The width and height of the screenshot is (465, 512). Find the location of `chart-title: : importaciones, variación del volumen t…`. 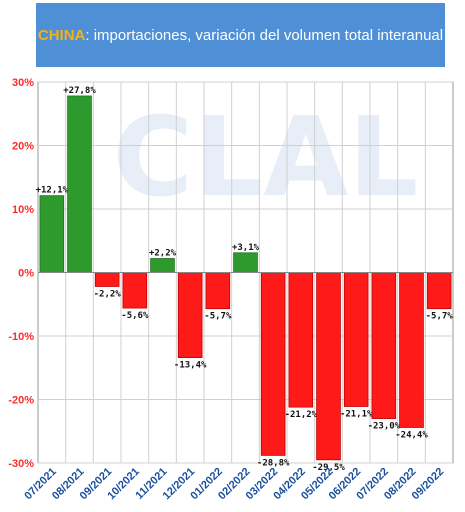

chart-title: : importaciones, variación del volumen t… is located at coordinates (264, 35).